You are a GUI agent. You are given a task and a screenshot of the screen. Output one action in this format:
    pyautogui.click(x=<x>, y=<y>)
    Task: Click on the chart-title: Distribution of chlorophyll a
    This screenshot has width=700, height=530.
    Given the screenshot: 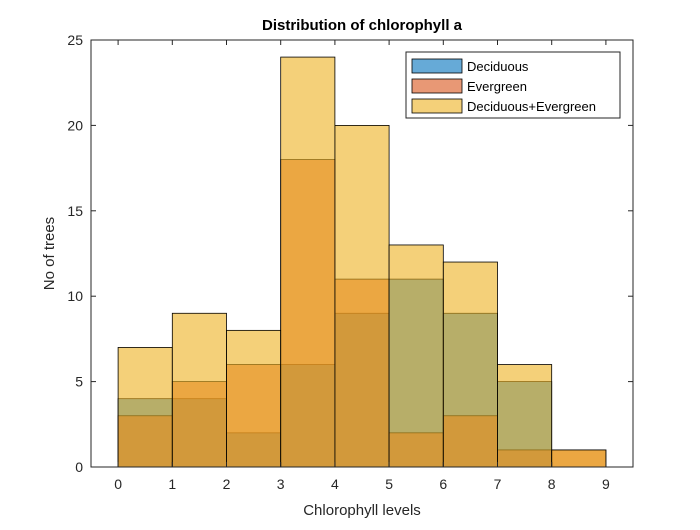 What is the action you would take?
    pyautogui.click(x=362, y=25)
    